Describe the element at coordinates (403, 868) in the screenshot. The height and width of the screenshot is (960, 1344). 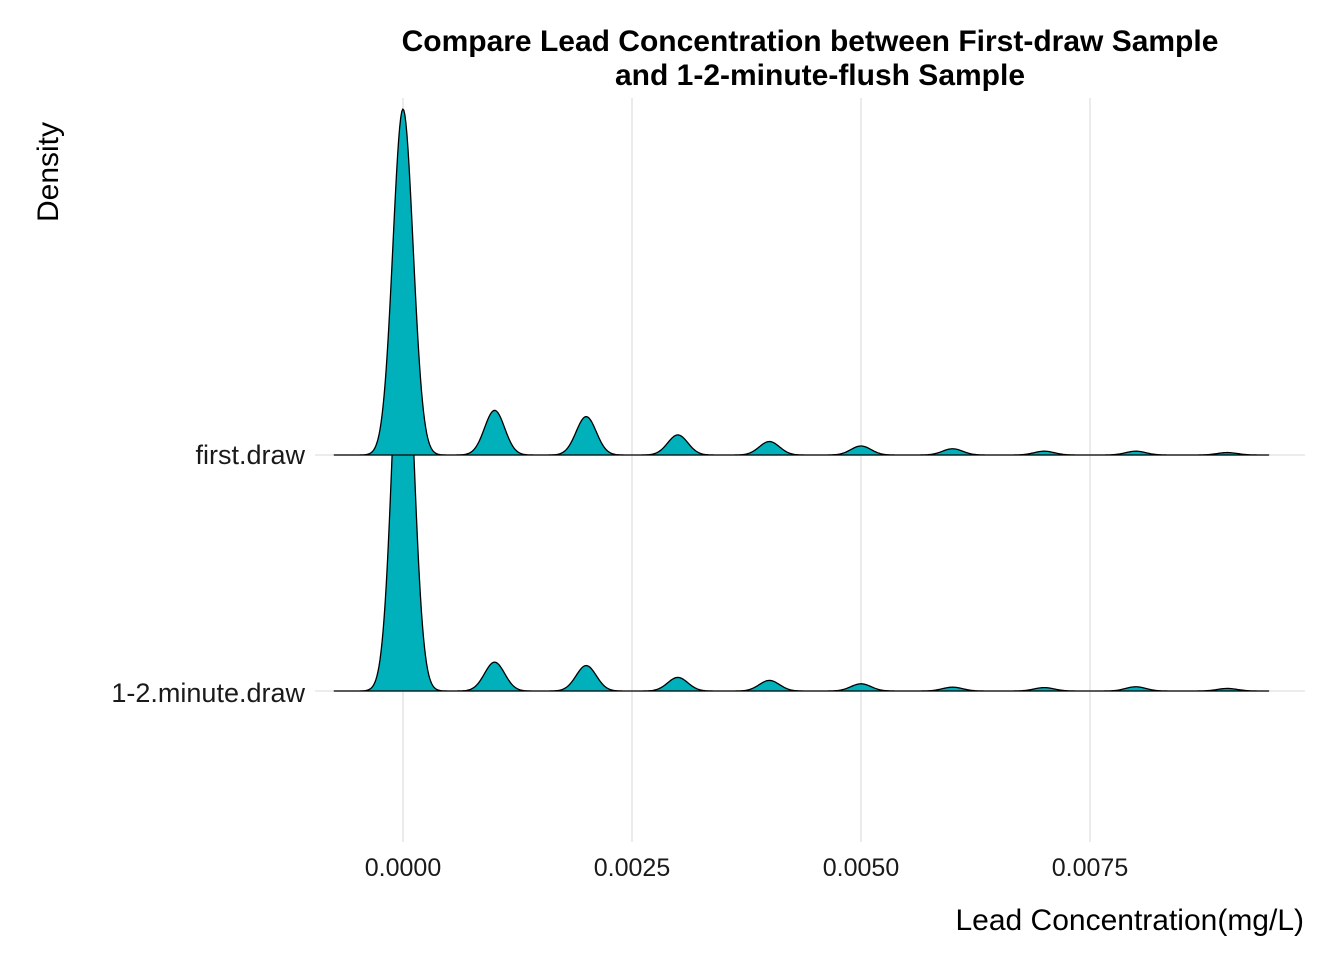
I see `x-tick-label: 0.0000` at that location.